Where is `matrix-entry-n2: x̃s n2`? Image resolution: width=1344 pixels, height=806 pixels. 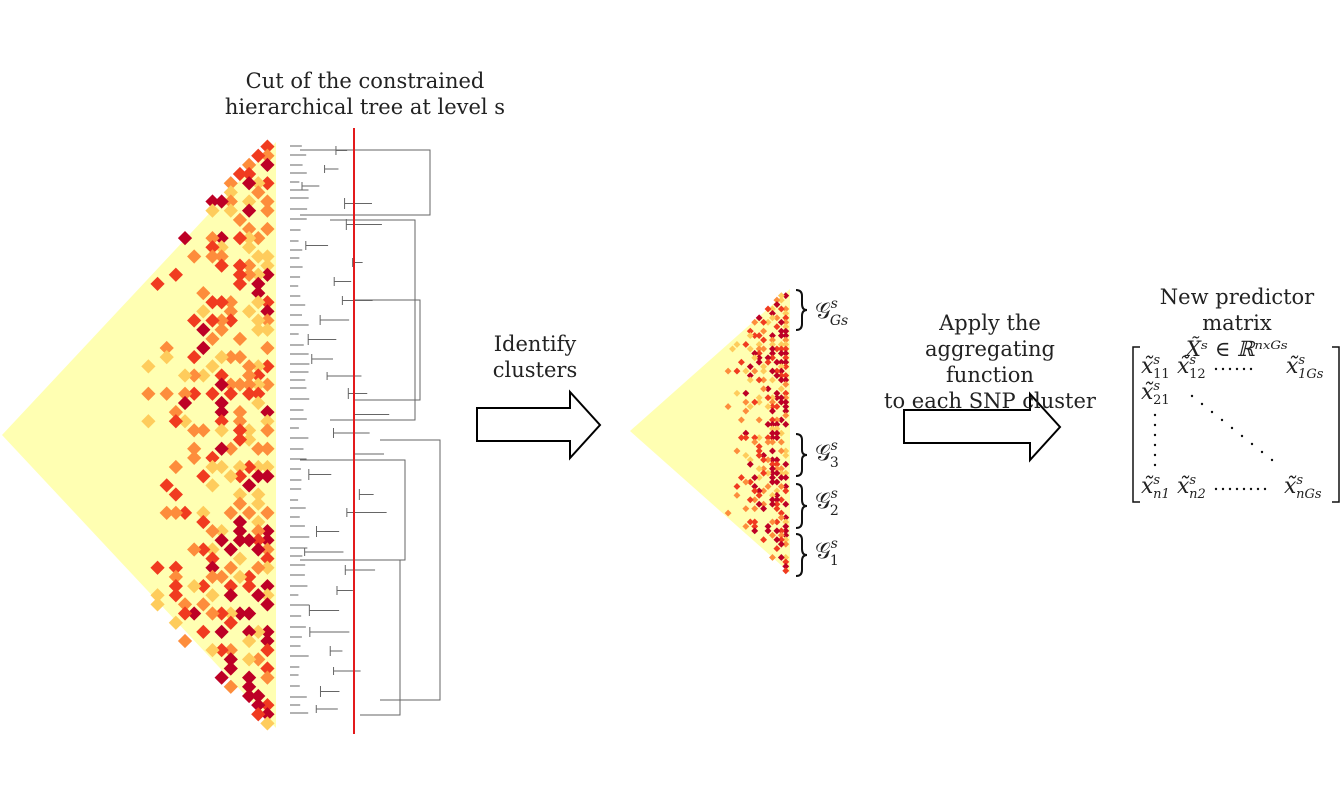 matrix-entry-n2: x̃s n2 is located at coordinates (1191, 487).